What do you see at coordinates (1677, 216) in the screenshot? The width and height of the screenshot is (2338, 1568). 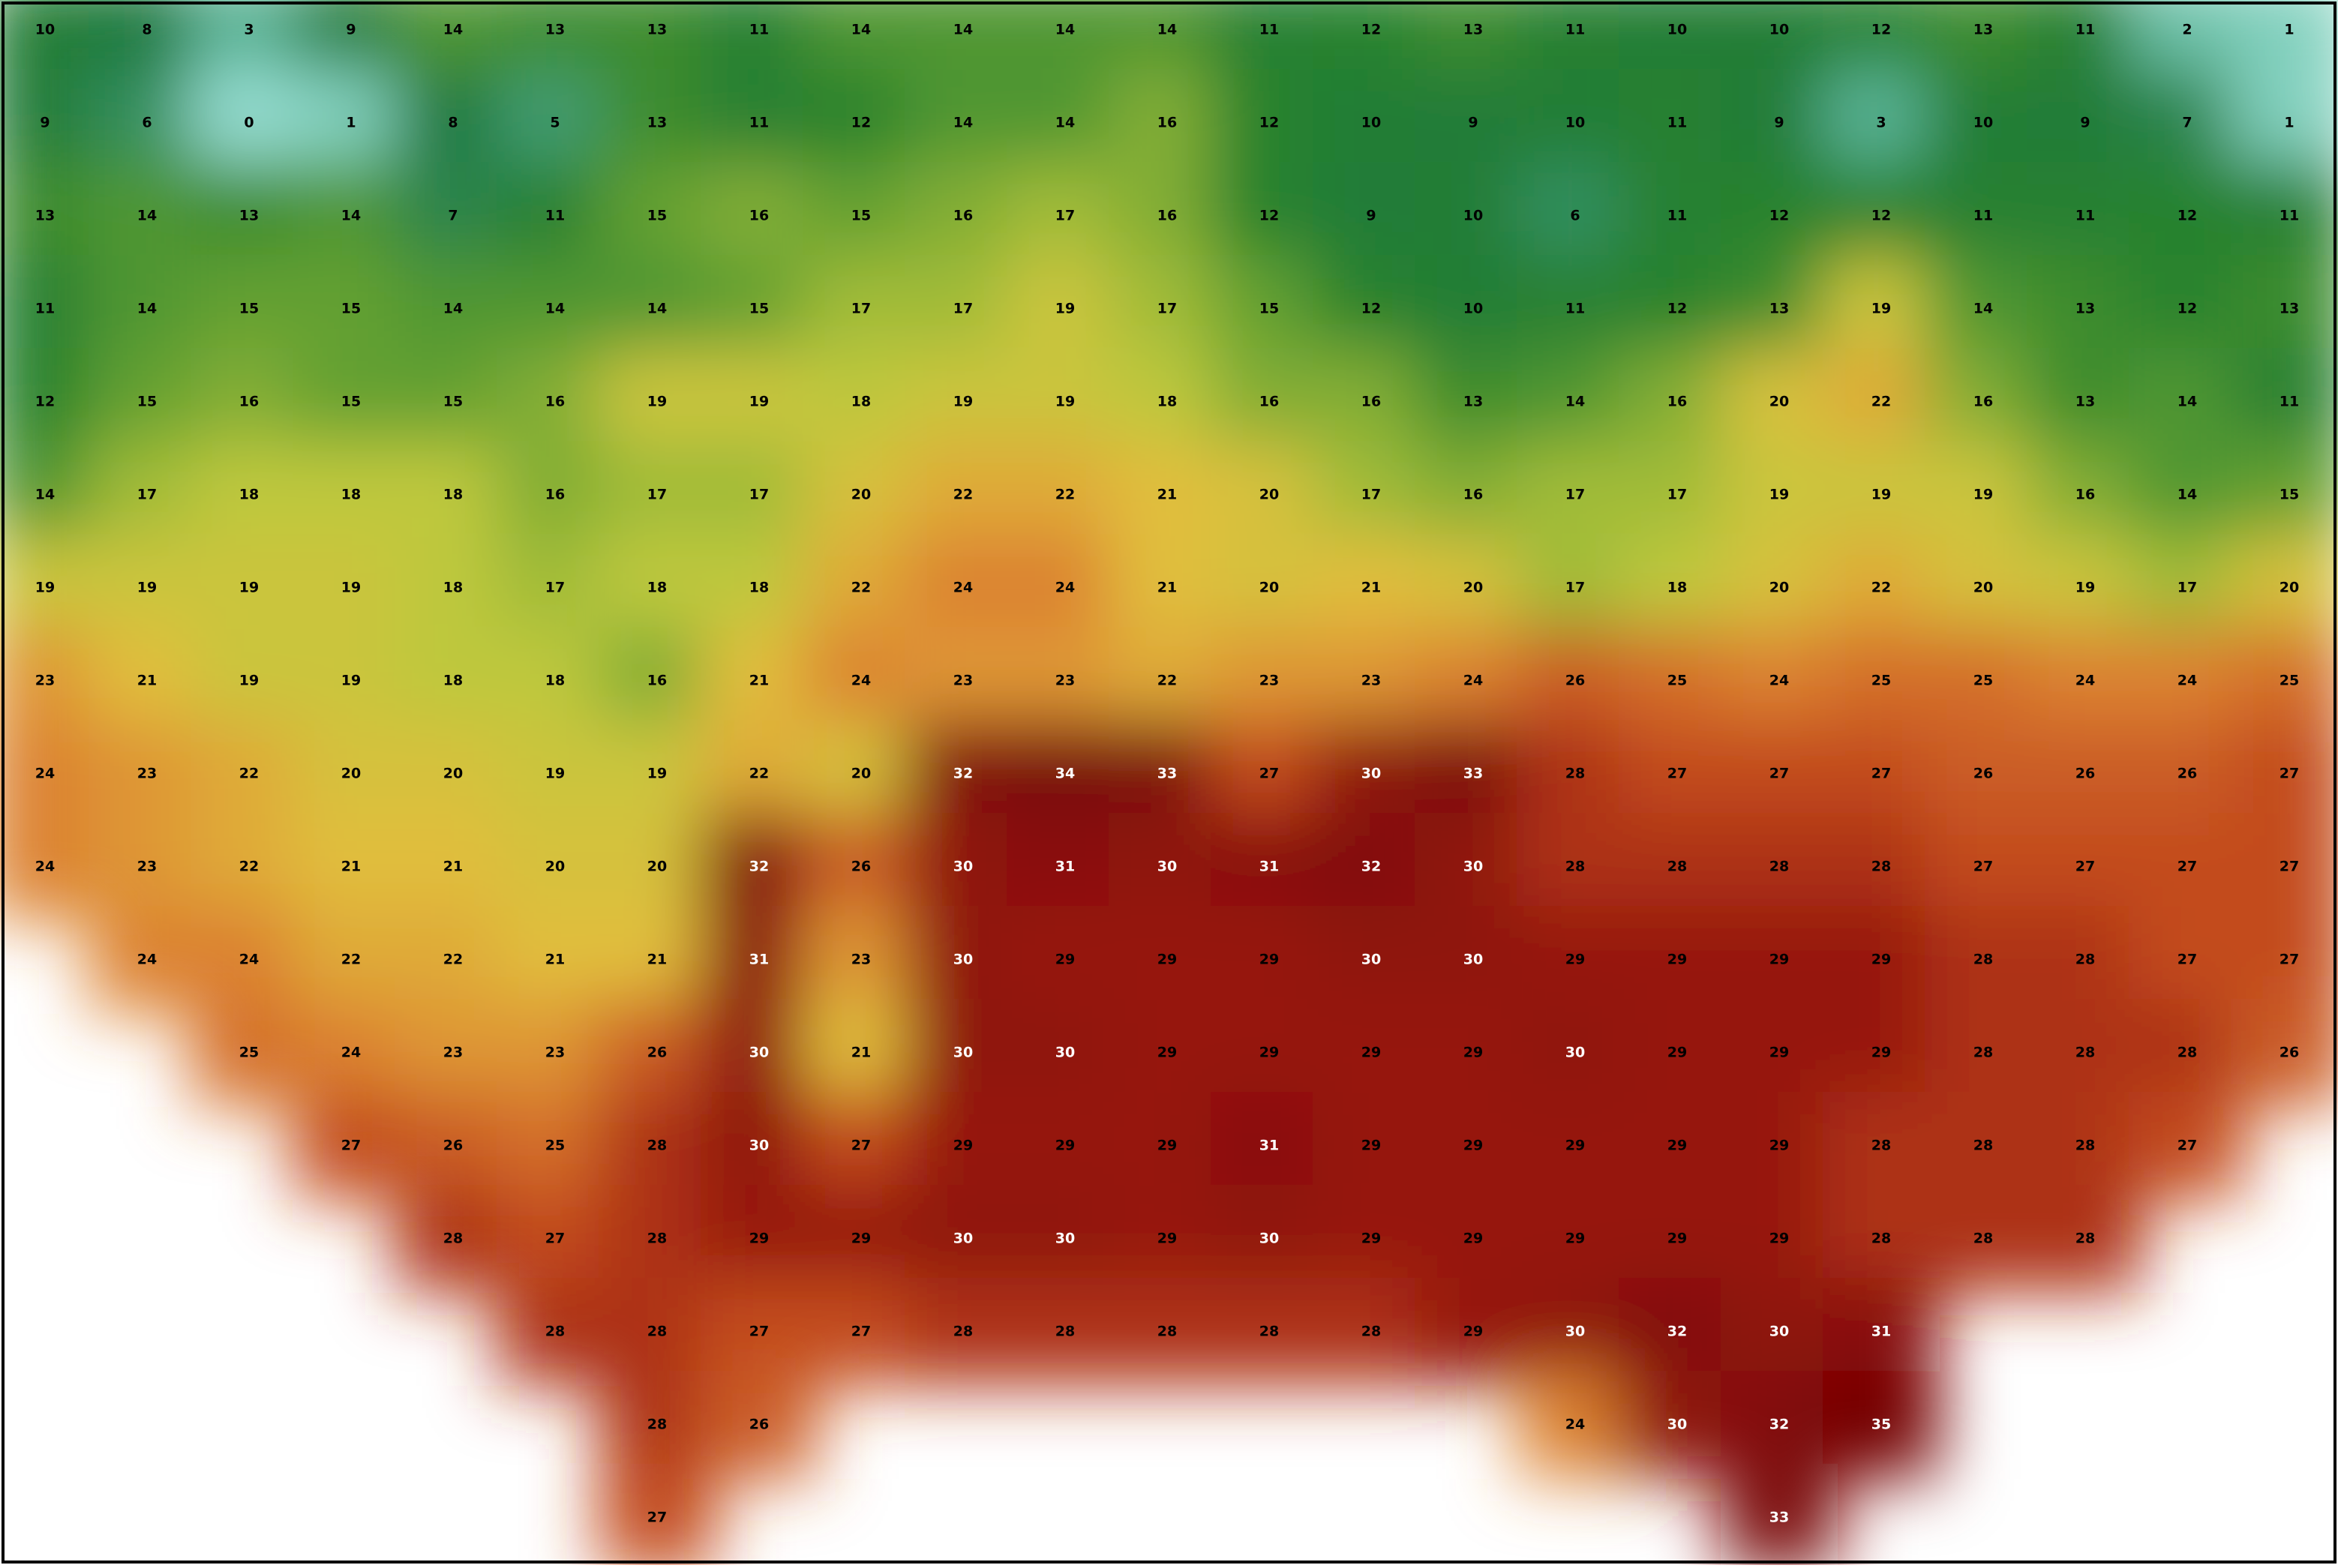 I see `temperature-label: 11` at bounding box center [1677, 216].